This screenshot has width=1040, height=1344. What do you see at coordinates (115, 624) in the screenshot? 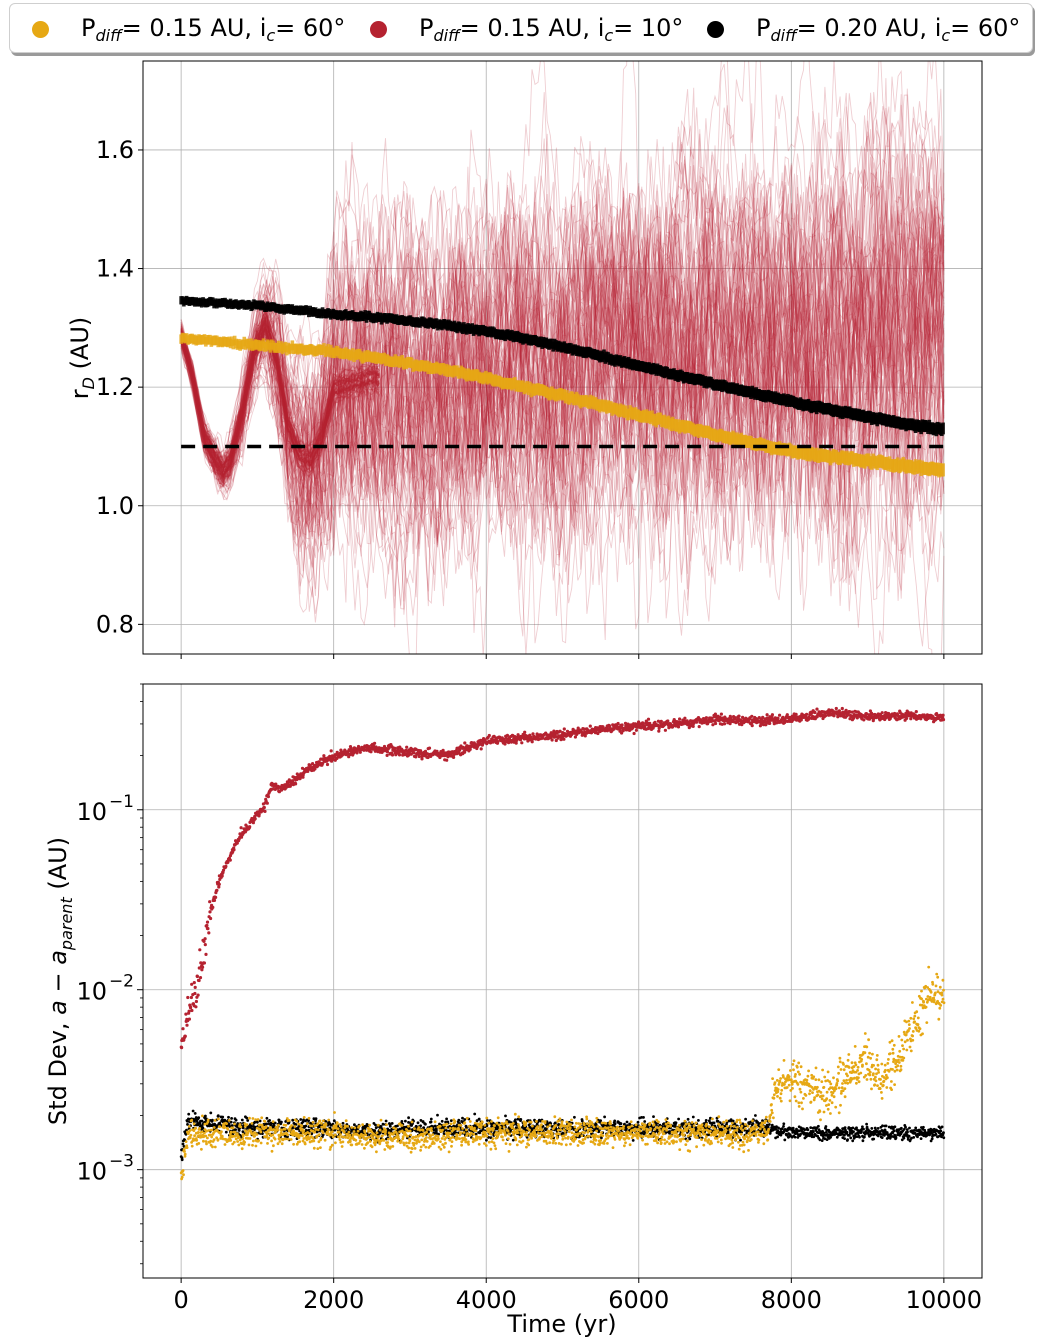
I see `top-y-tick-label-0: 0.8` at bounding box center [115, 624].